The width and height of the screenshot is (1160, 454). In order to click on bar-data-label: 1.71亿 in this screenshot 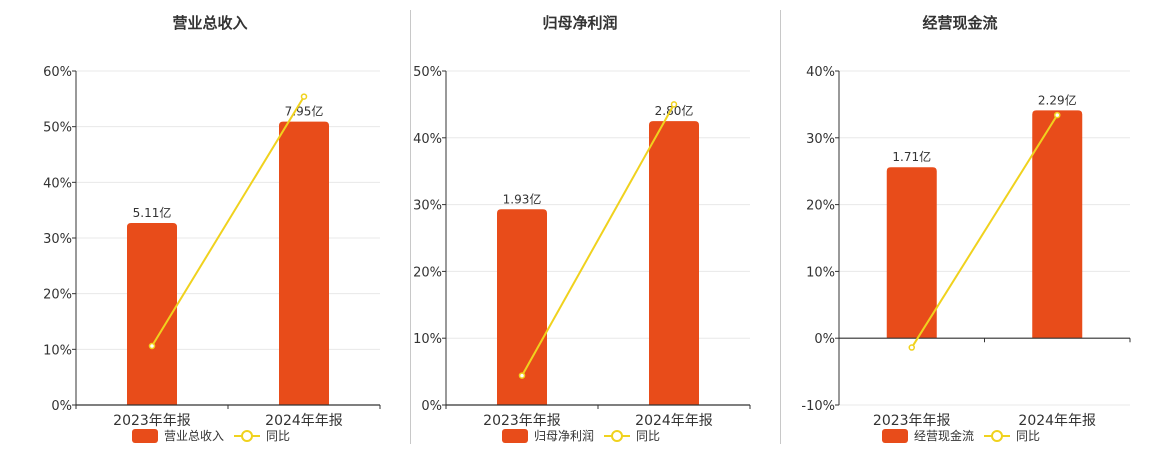, I will do `click(911, 156)`.